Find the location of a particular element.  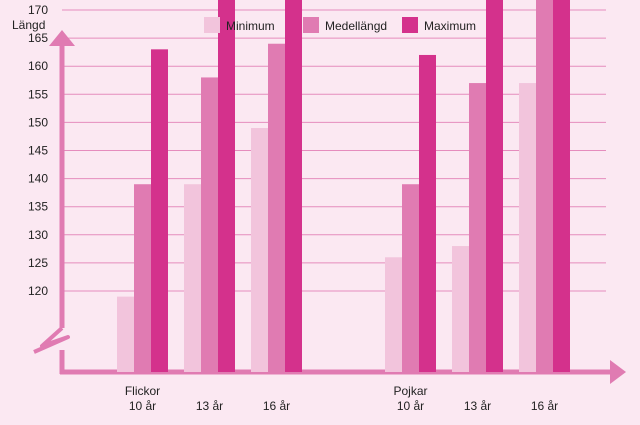

y-tick-label: 165 is located at coordinates (38, 38).